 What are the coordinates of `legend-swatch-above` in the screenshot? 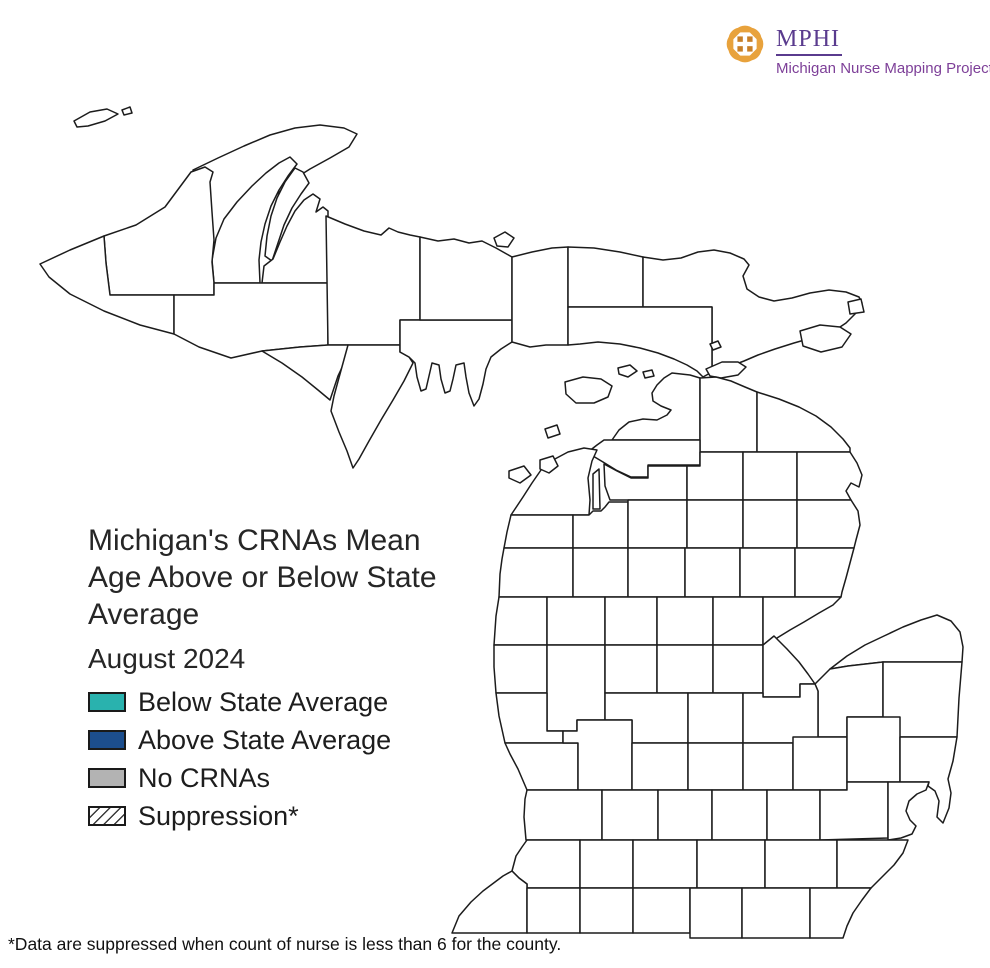 It's located at (107, 740).